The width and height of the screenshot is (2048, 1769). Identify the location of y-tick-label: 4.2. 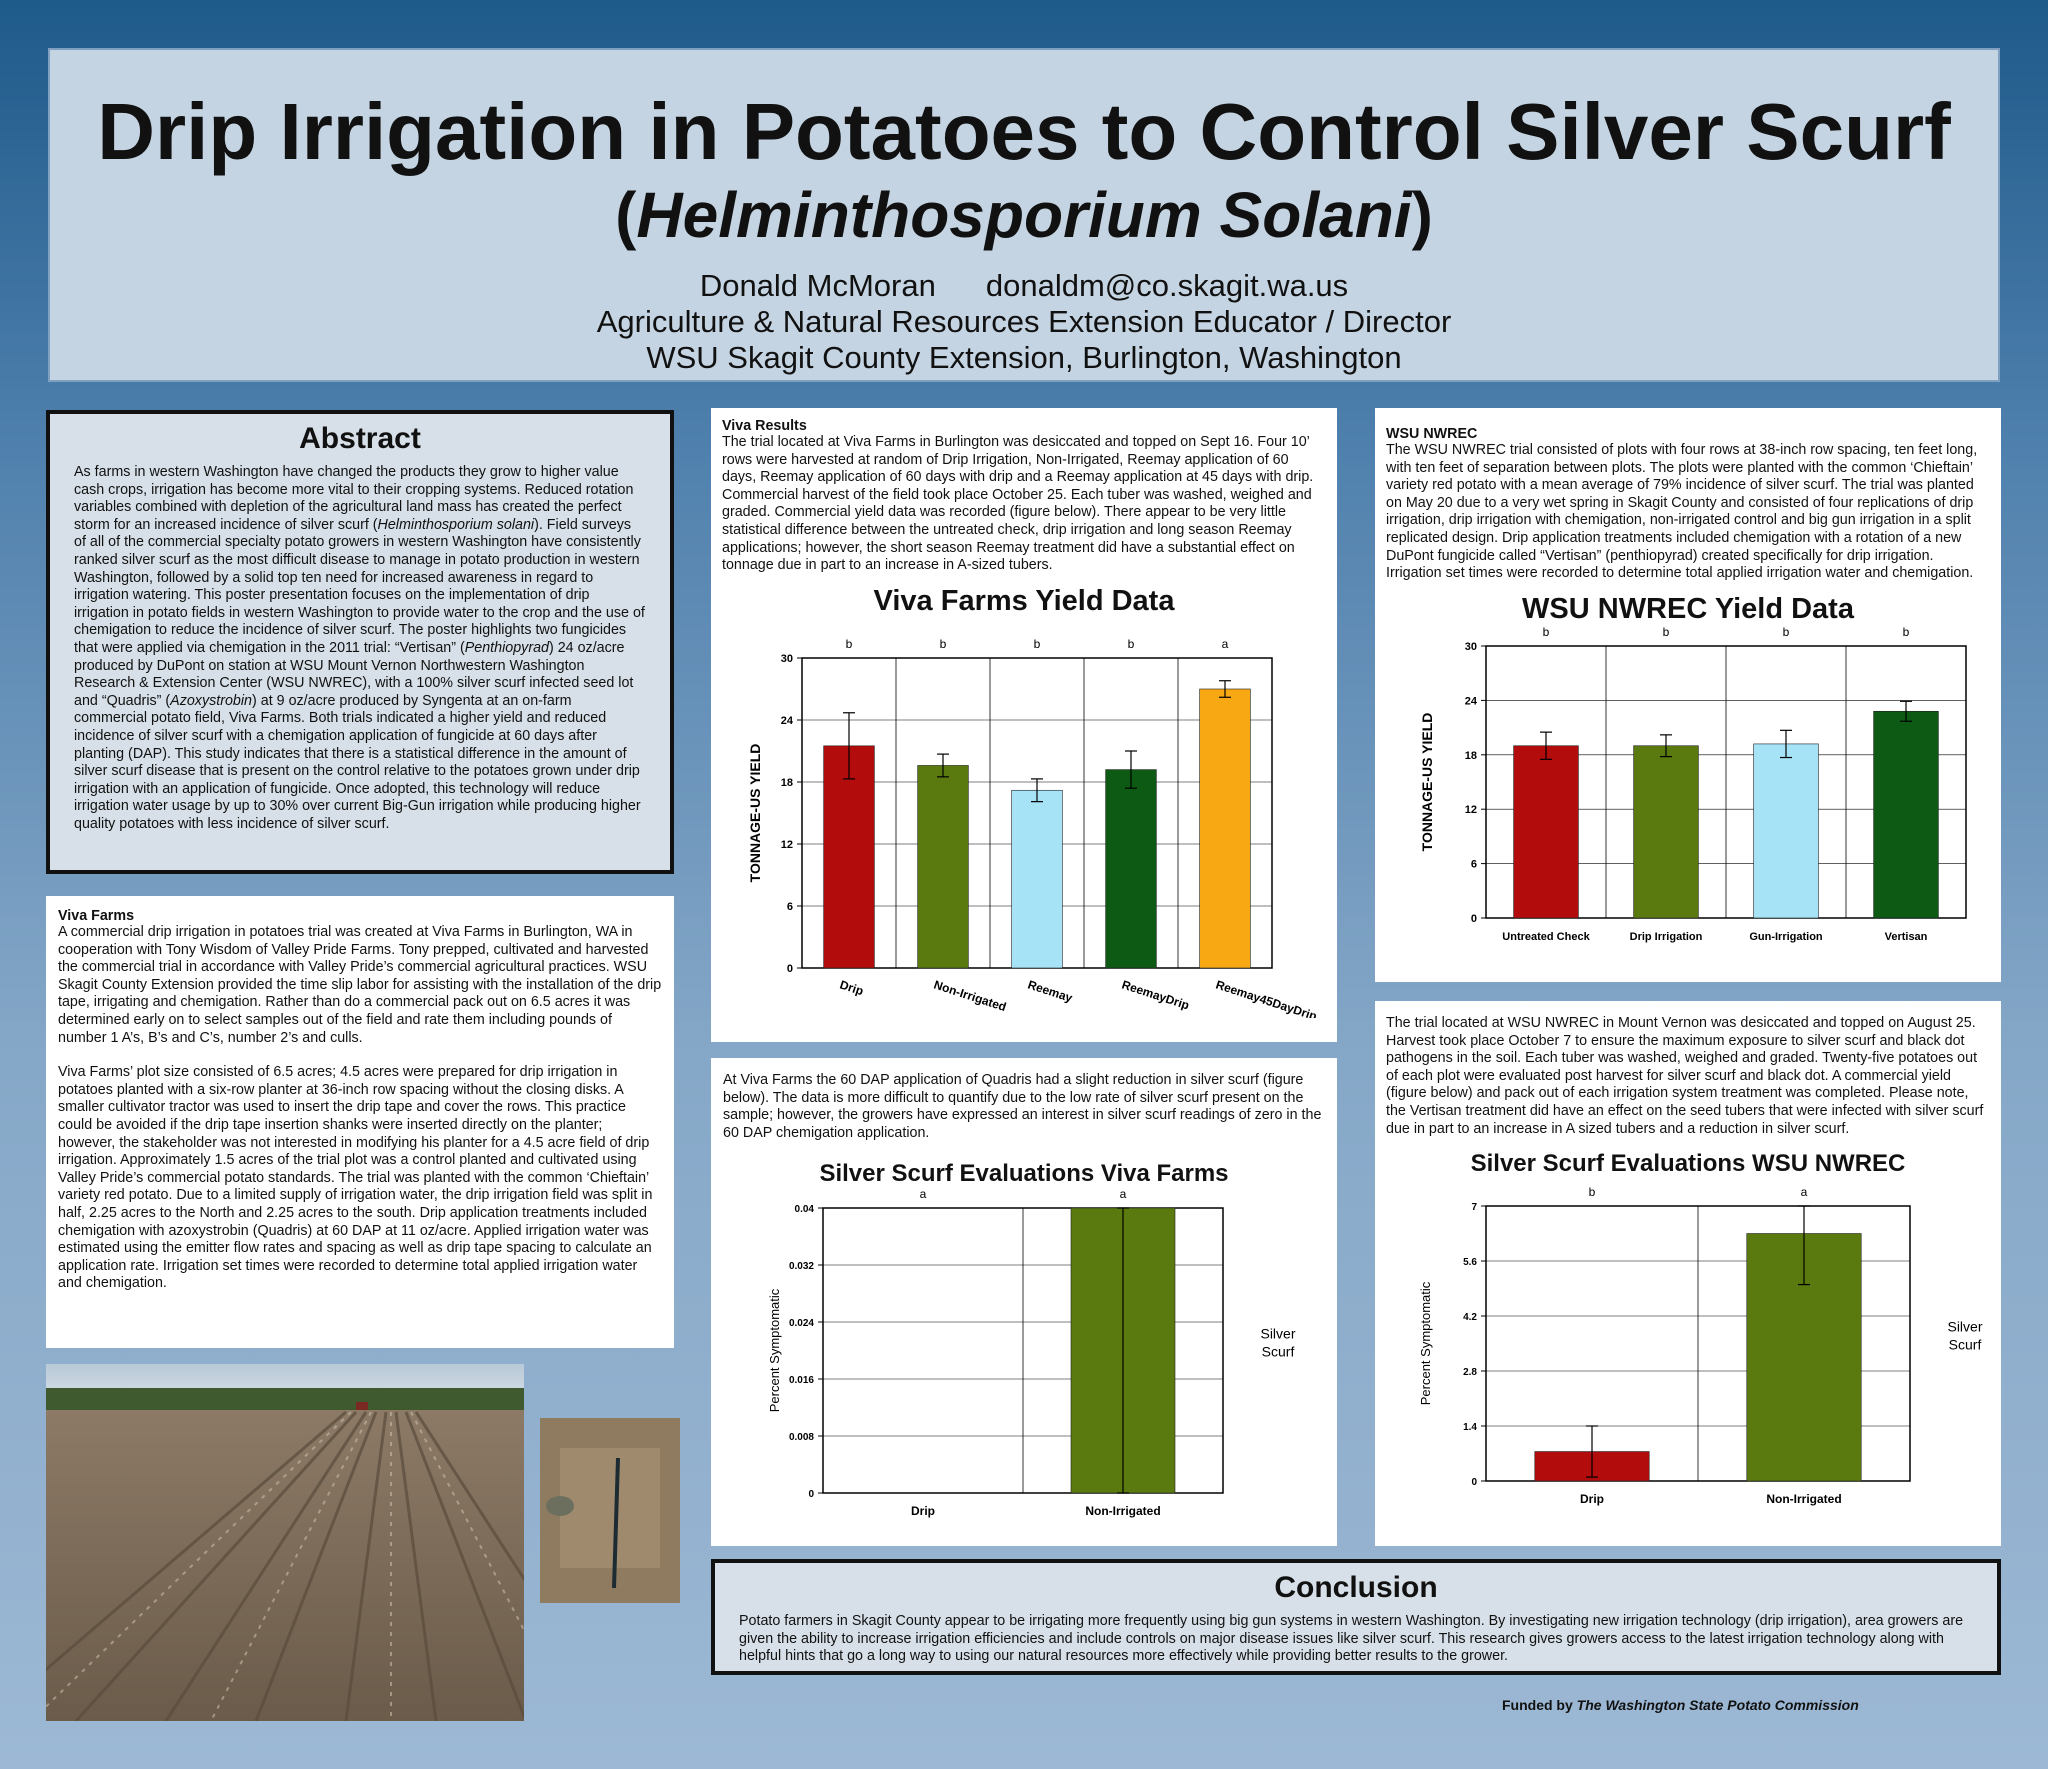
(1470, 1317).